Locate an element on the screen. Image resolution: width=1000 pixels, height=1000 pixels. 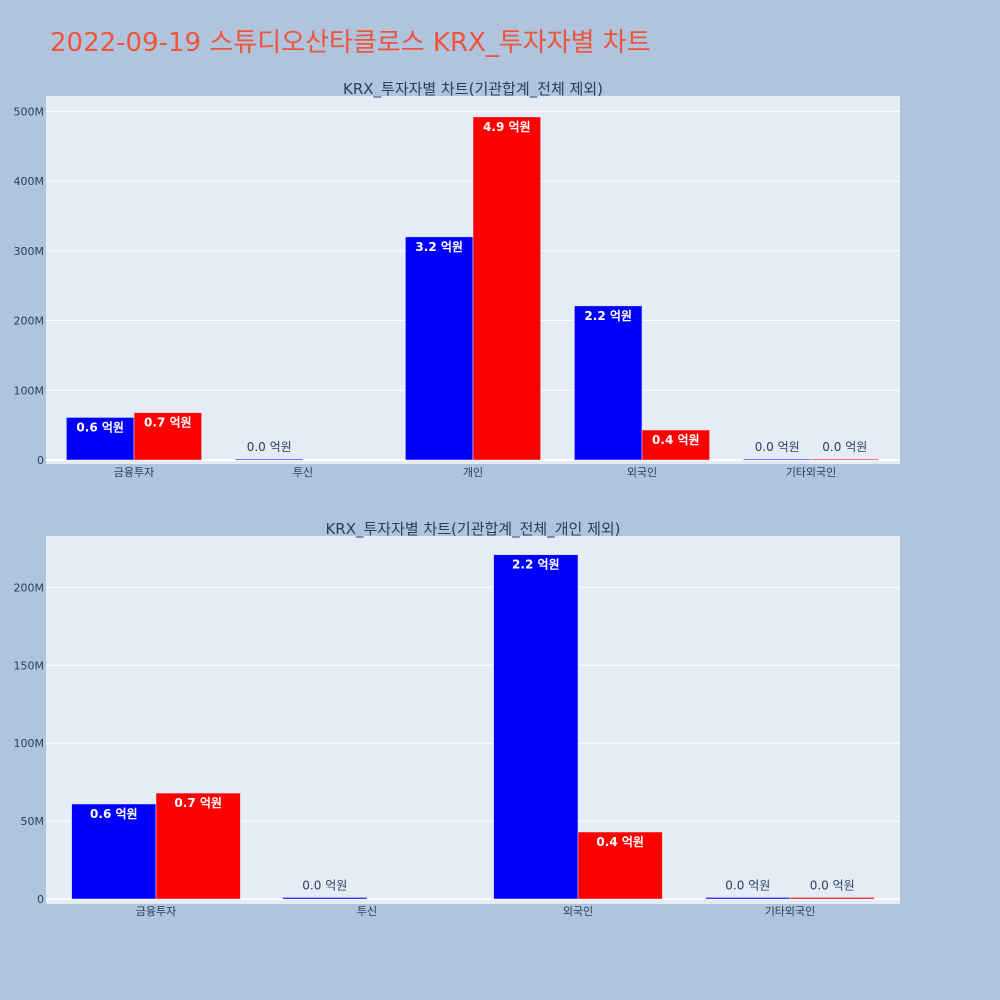
bar-value-label: 3.2 억원 is located at coordinates (439, 247).